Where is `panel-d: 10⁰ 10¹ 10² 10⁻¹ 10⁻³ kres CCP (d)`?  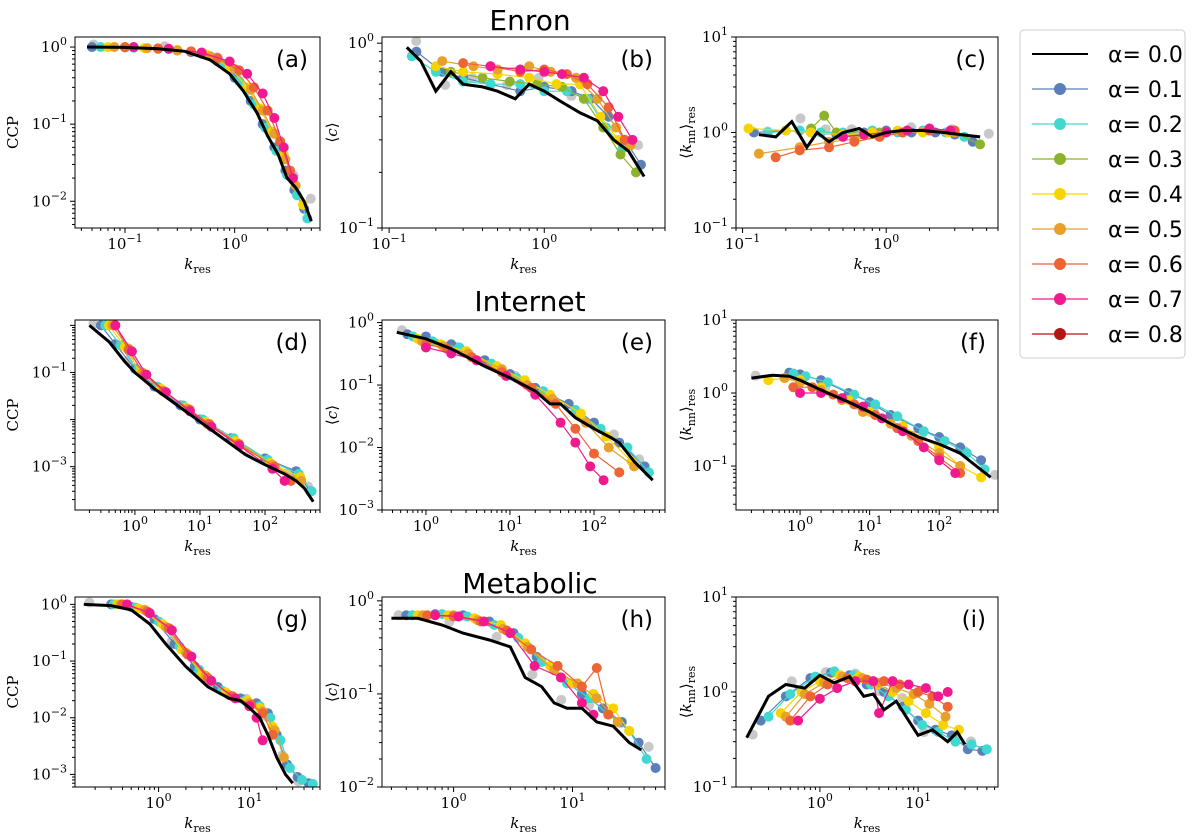
panel-d: 10⁰ 10¹ 10² 10⁻¹ 10⁻³ kres CCP (d) is located at coordinates (162, 438).